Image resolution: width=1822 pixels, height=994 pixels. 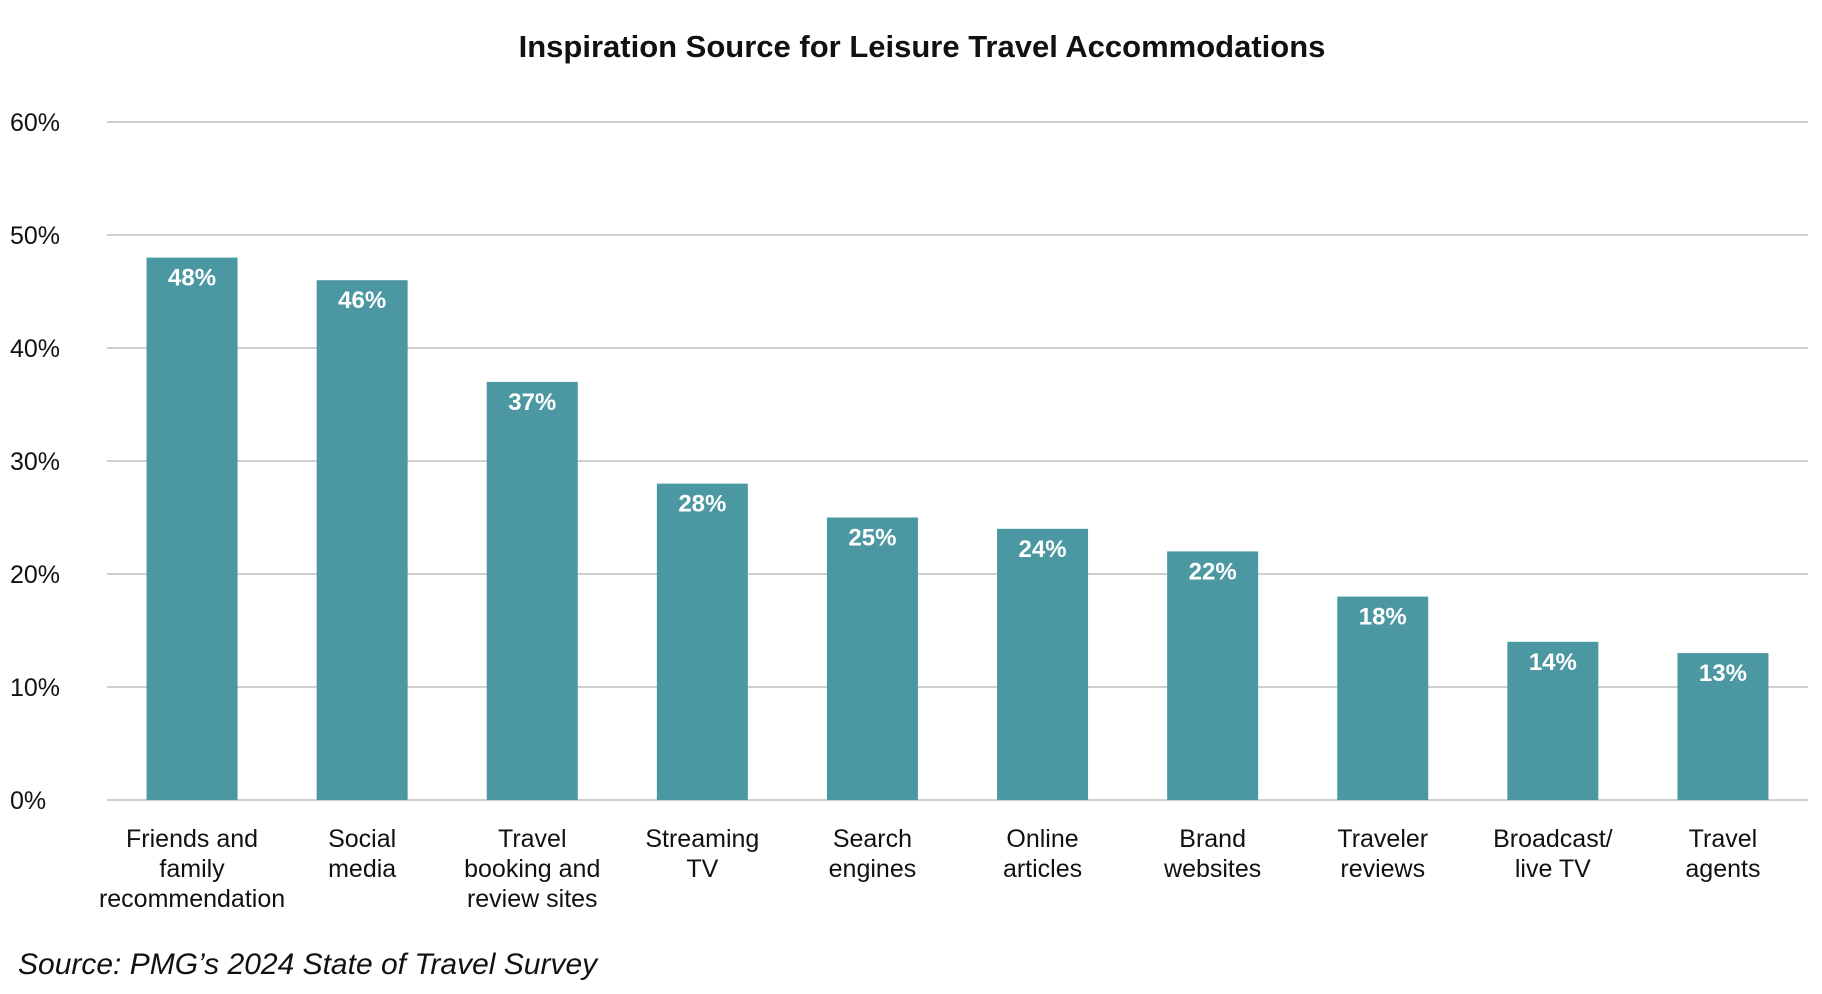 I want to click on x-category-label: media, so click(x=362, y=869).